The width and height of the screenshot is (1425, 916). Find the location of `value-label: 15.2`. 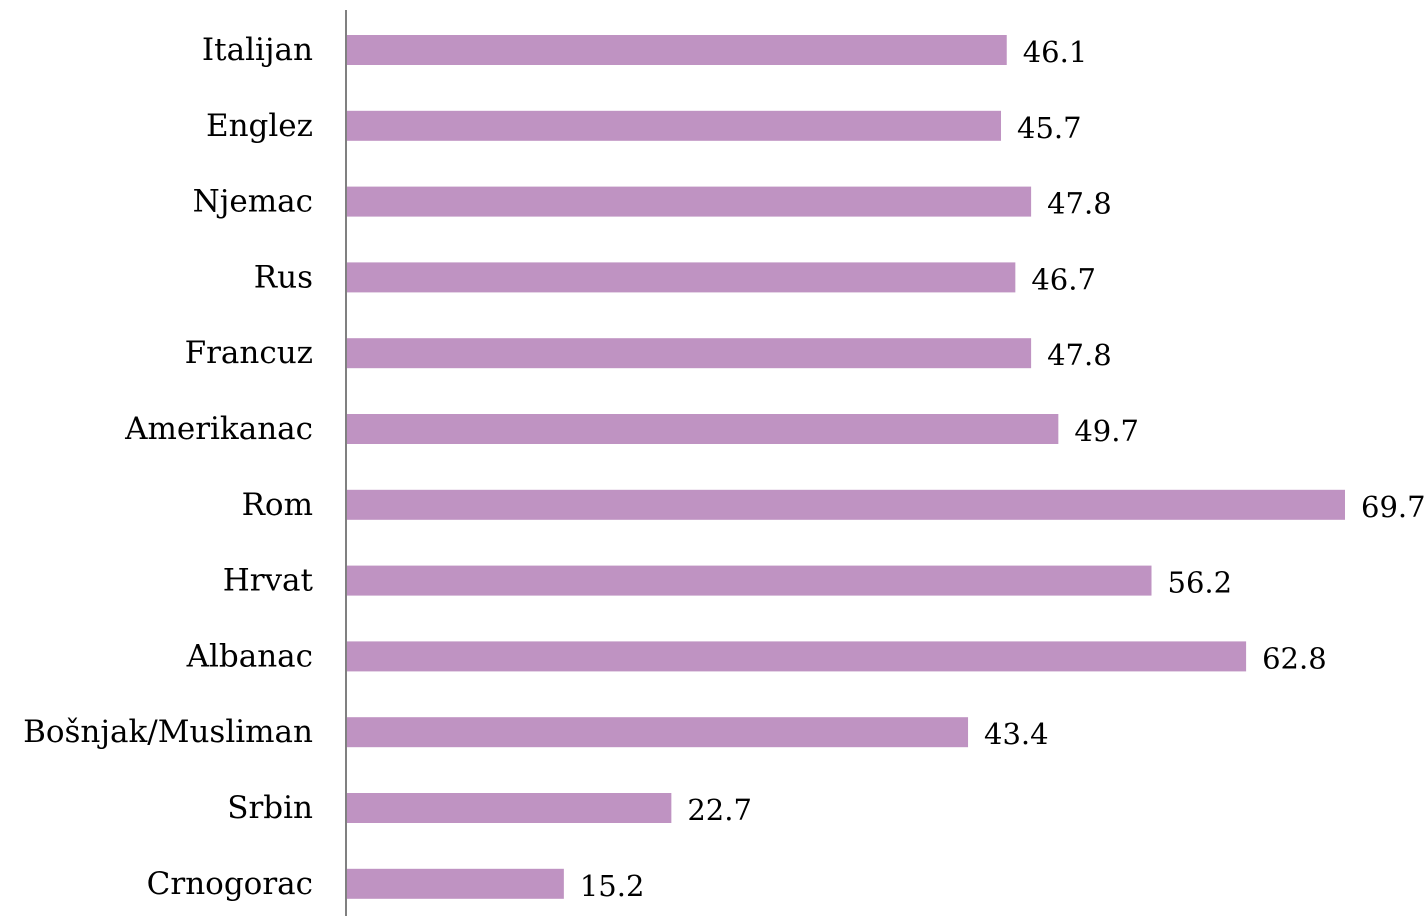

value-label: 15.2 is located at coordinates (612, 886).